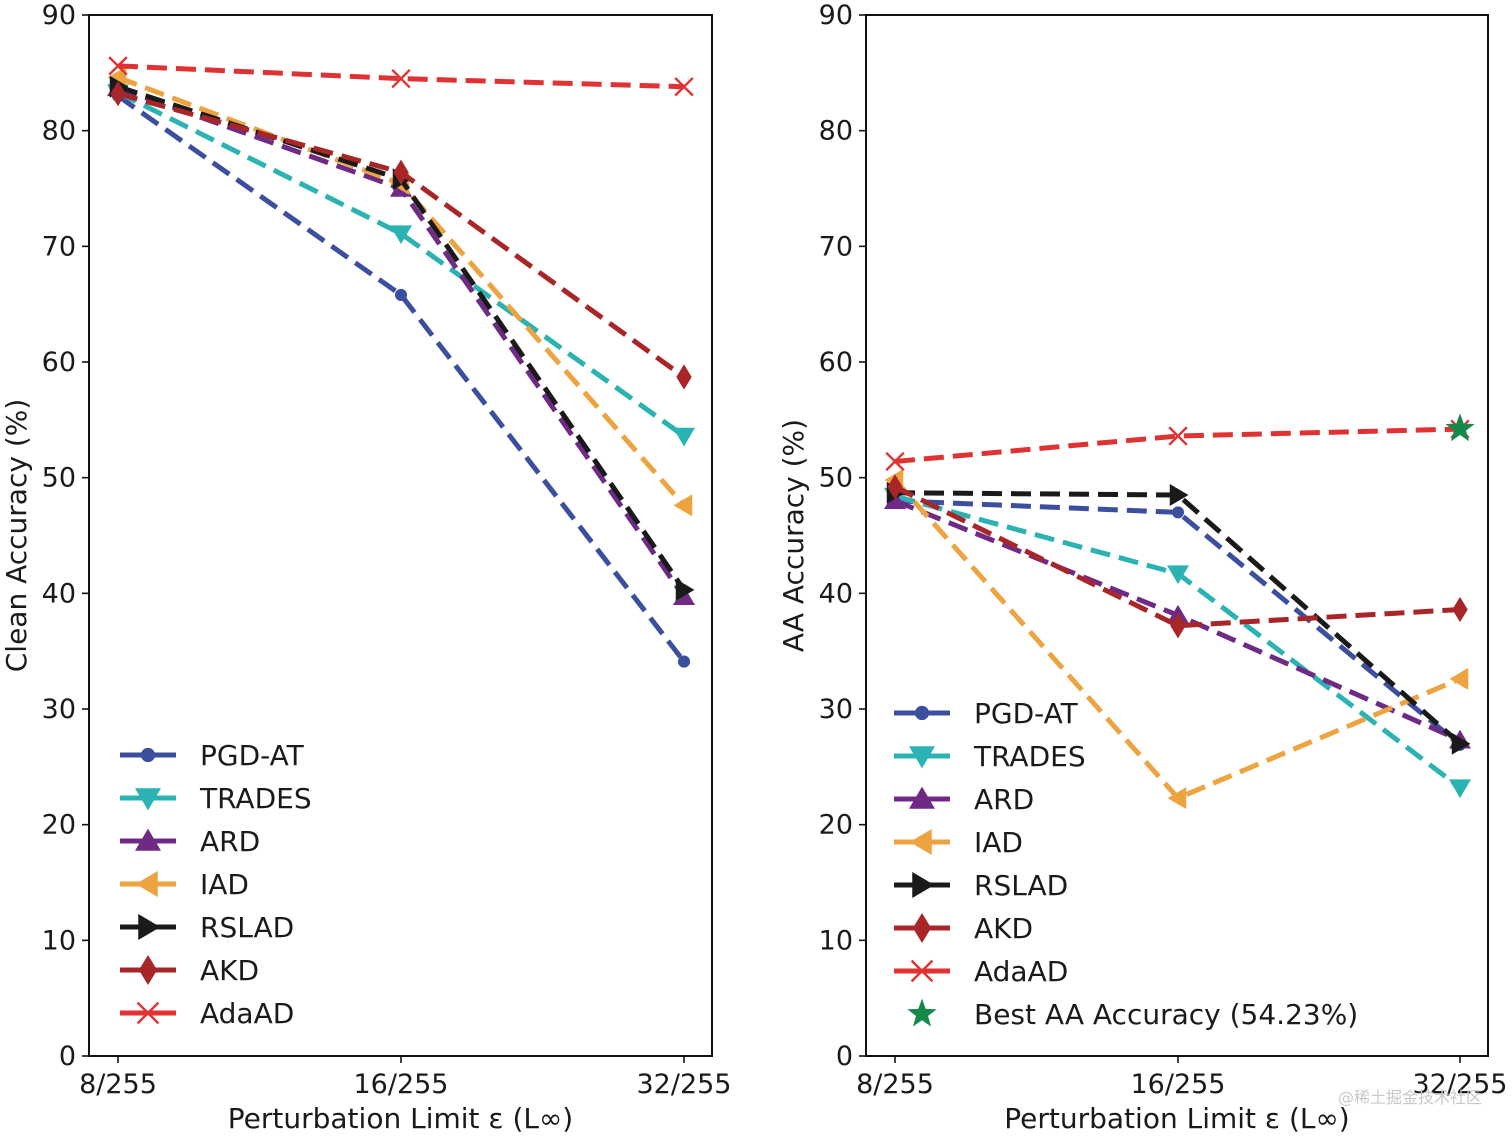 This screenshot has width=1512, height=1136. Describe the element at coordinates (1003, 928) in the screenshot. I see `legend-label: AKD` at that location.